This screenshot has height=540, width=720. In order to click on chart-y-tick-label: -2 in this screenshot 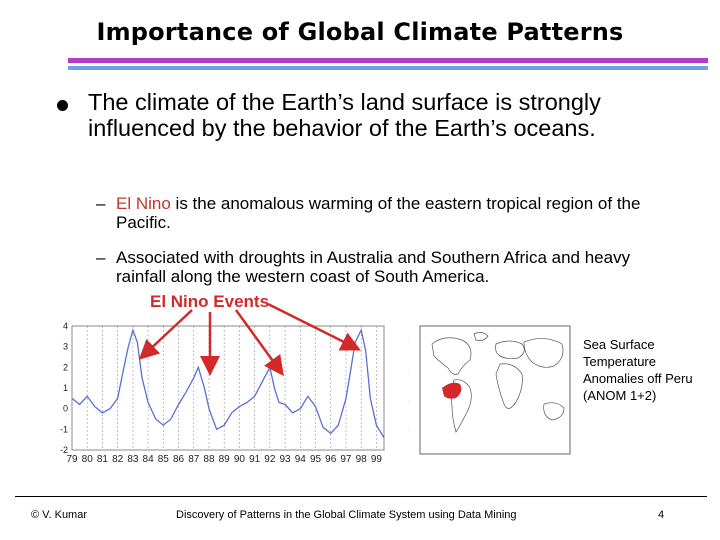, I will do `click(64, 450)`.